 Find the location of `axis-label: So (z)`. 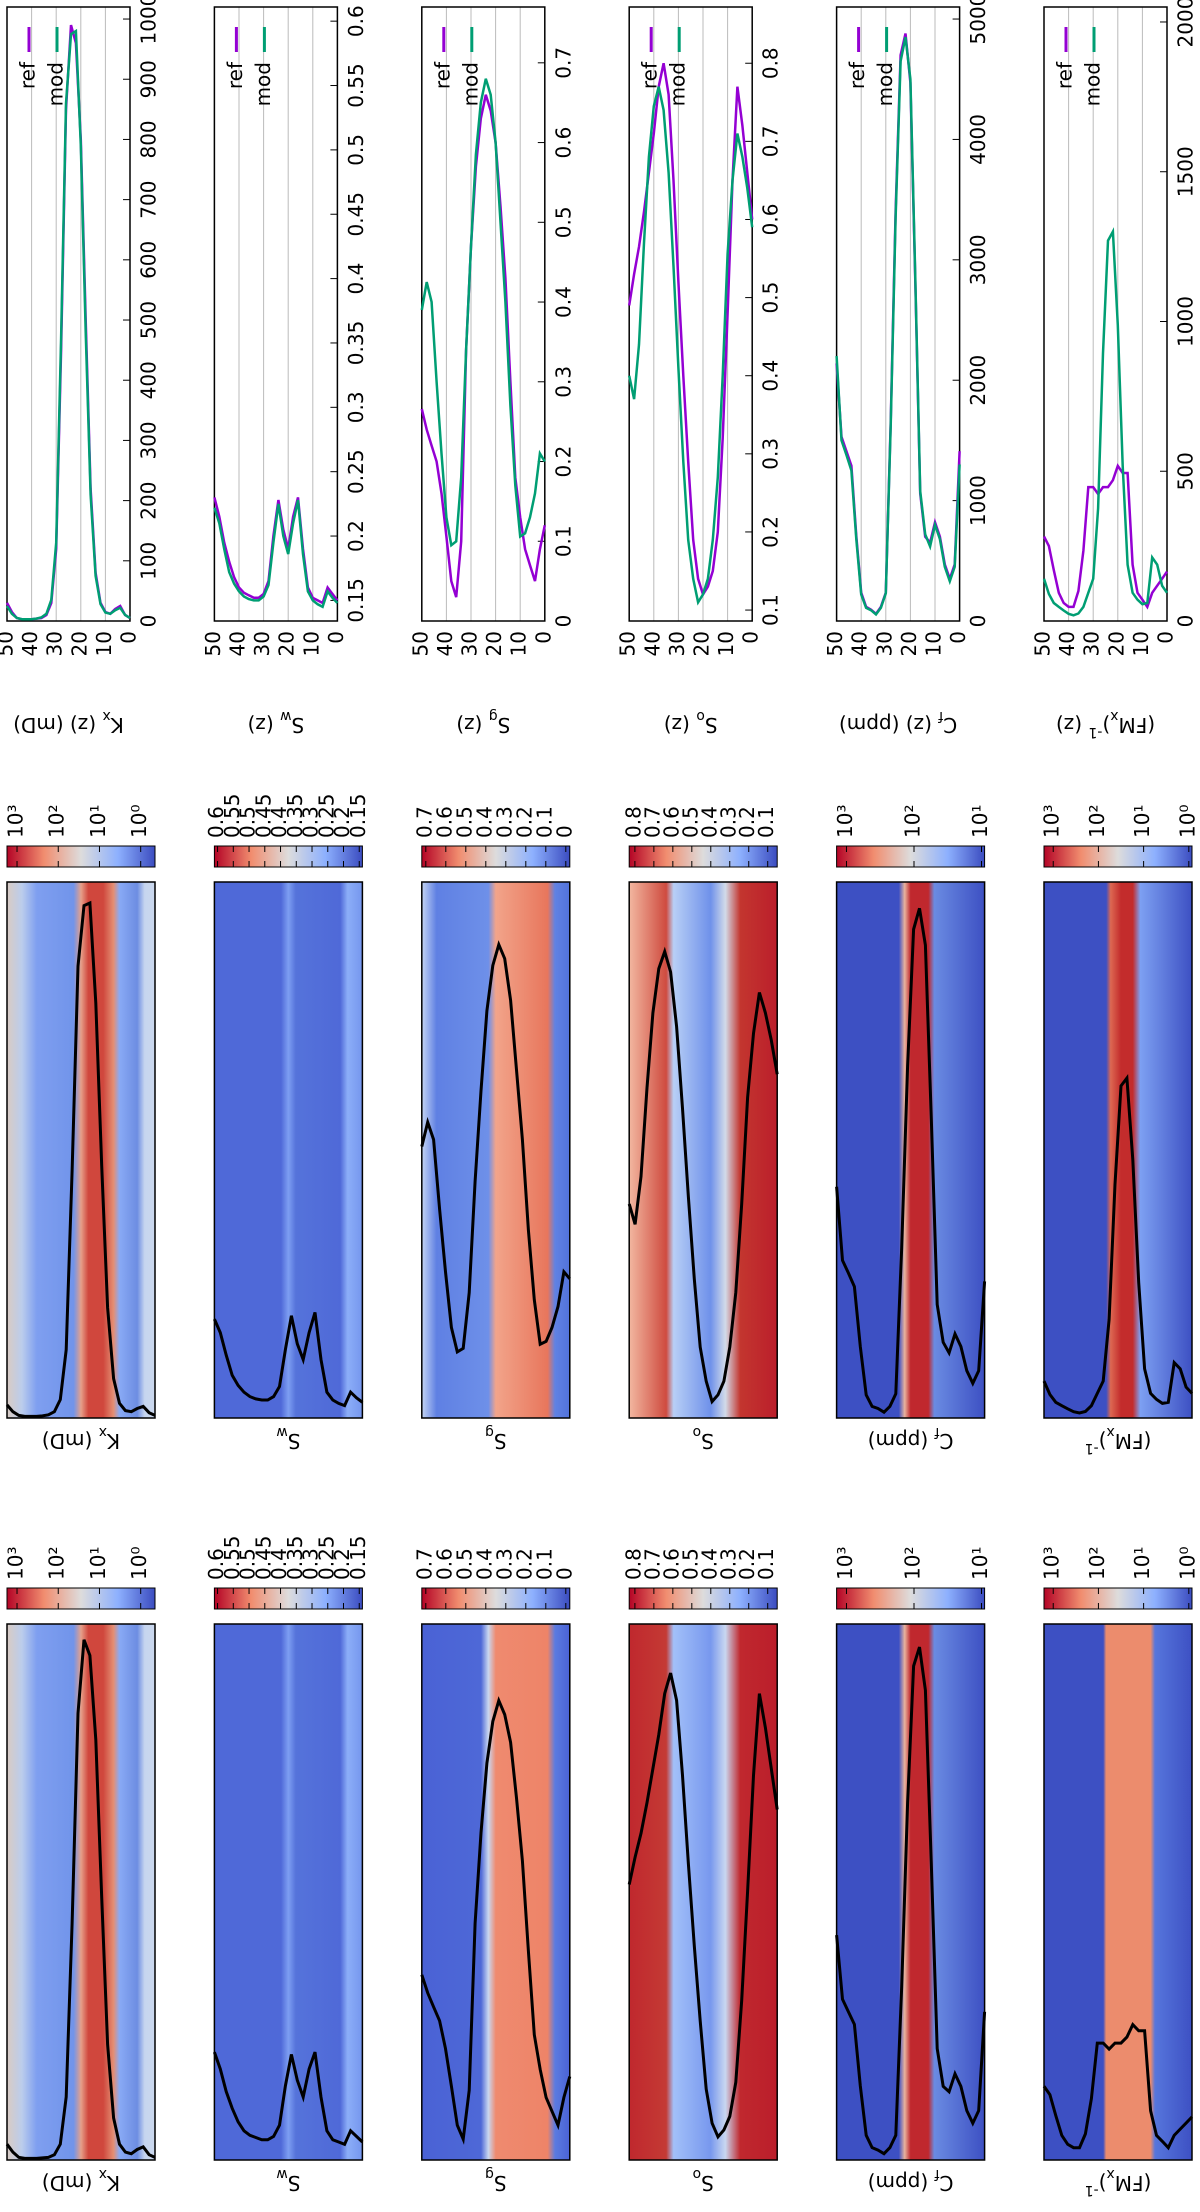

axis-label: So (z) is located at coordinates (691, 723).